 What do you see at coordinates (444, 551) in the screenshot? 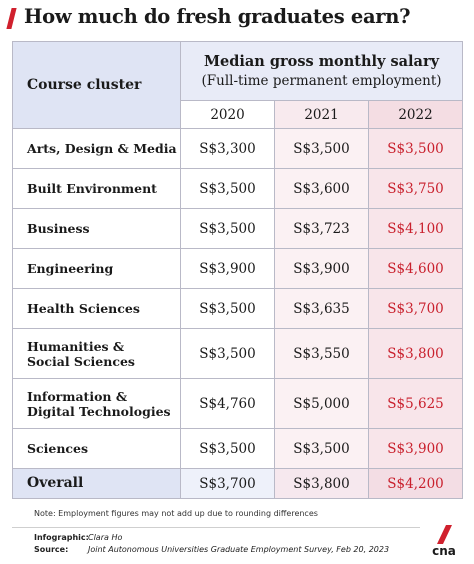
I see `logo-text: cna` at bounding box center [444, 551].